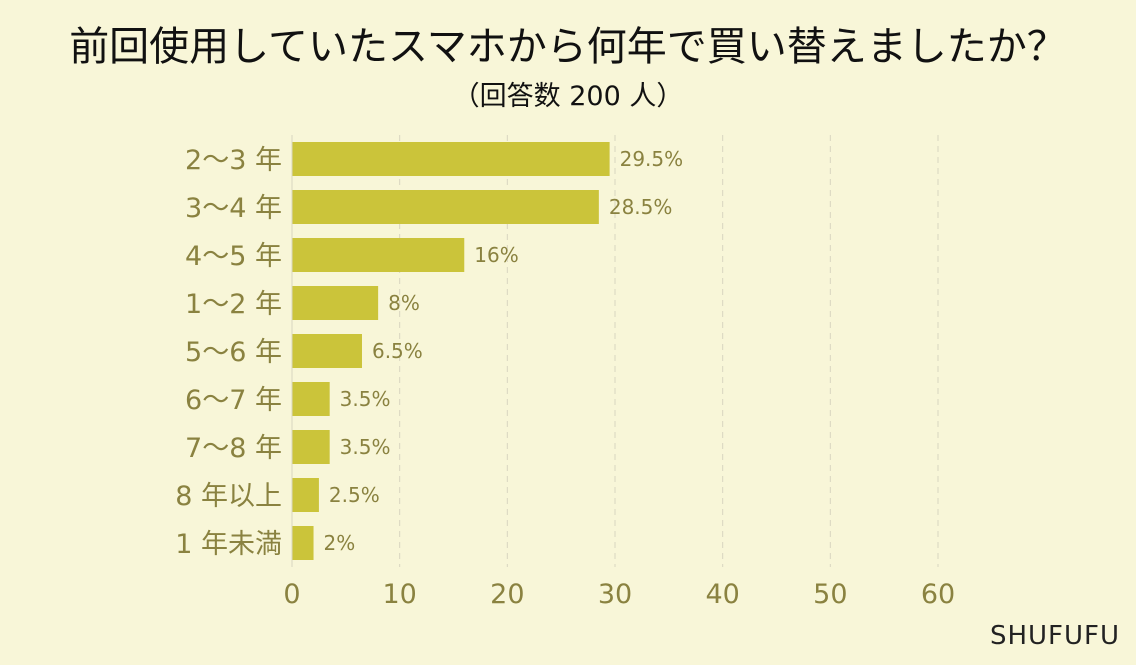 This screenshot has width=1136, height=665. I want to click on value-label: 29.5%, so click(652, 159).